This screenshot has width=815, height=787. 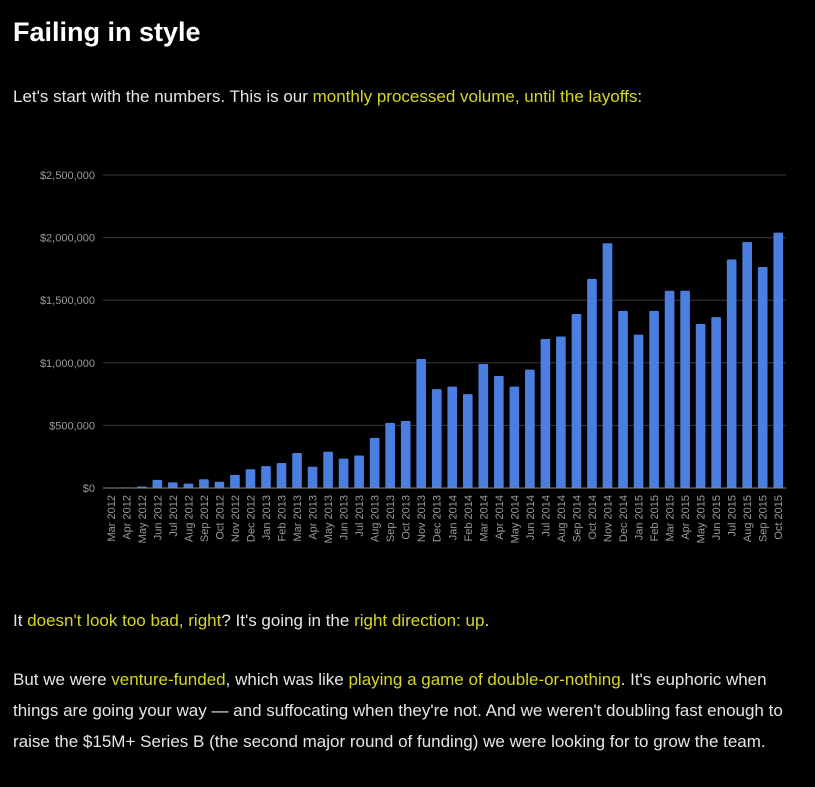 I want to click on x-tick-label: Oct 2012, so click(x=220, y=517).